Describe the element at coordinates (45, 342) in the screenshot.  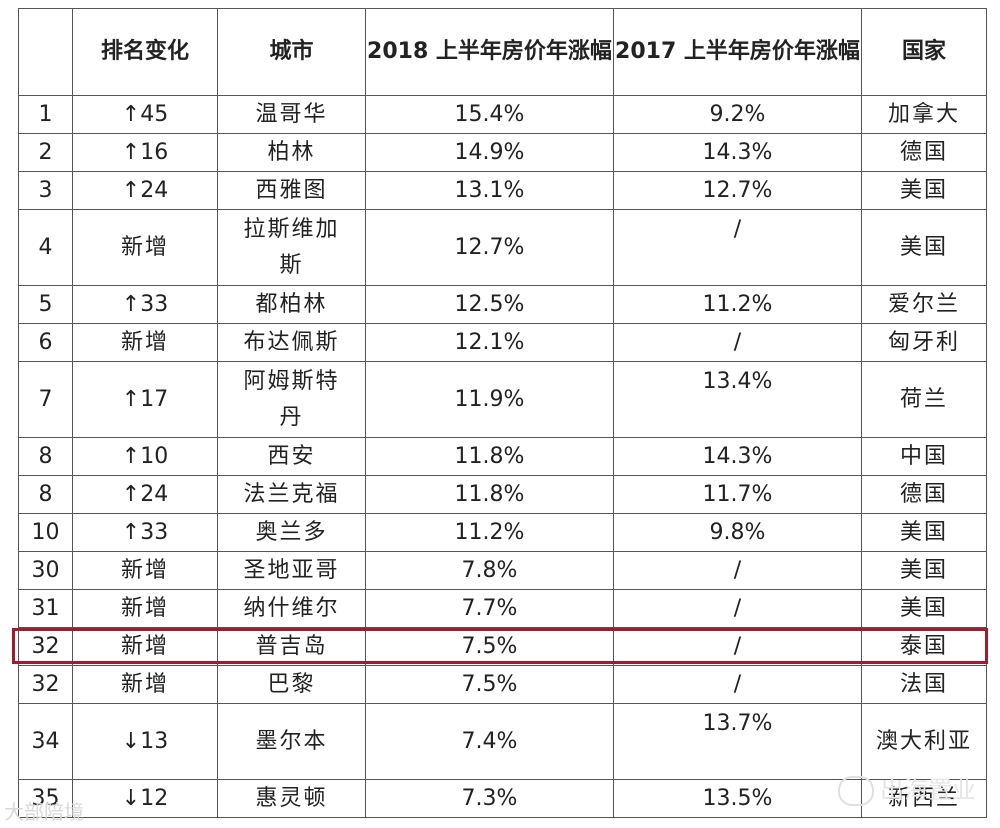
I see `rank-cell: 6` at that location.